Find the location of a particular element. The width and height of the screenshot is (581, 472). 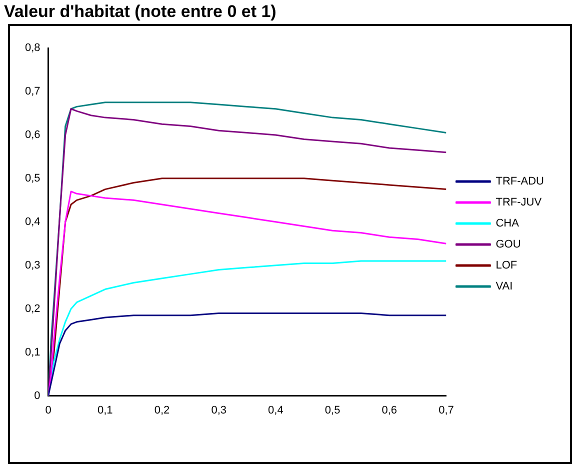

x-tick-label: 0,1 is located at coordinates (105, 410).